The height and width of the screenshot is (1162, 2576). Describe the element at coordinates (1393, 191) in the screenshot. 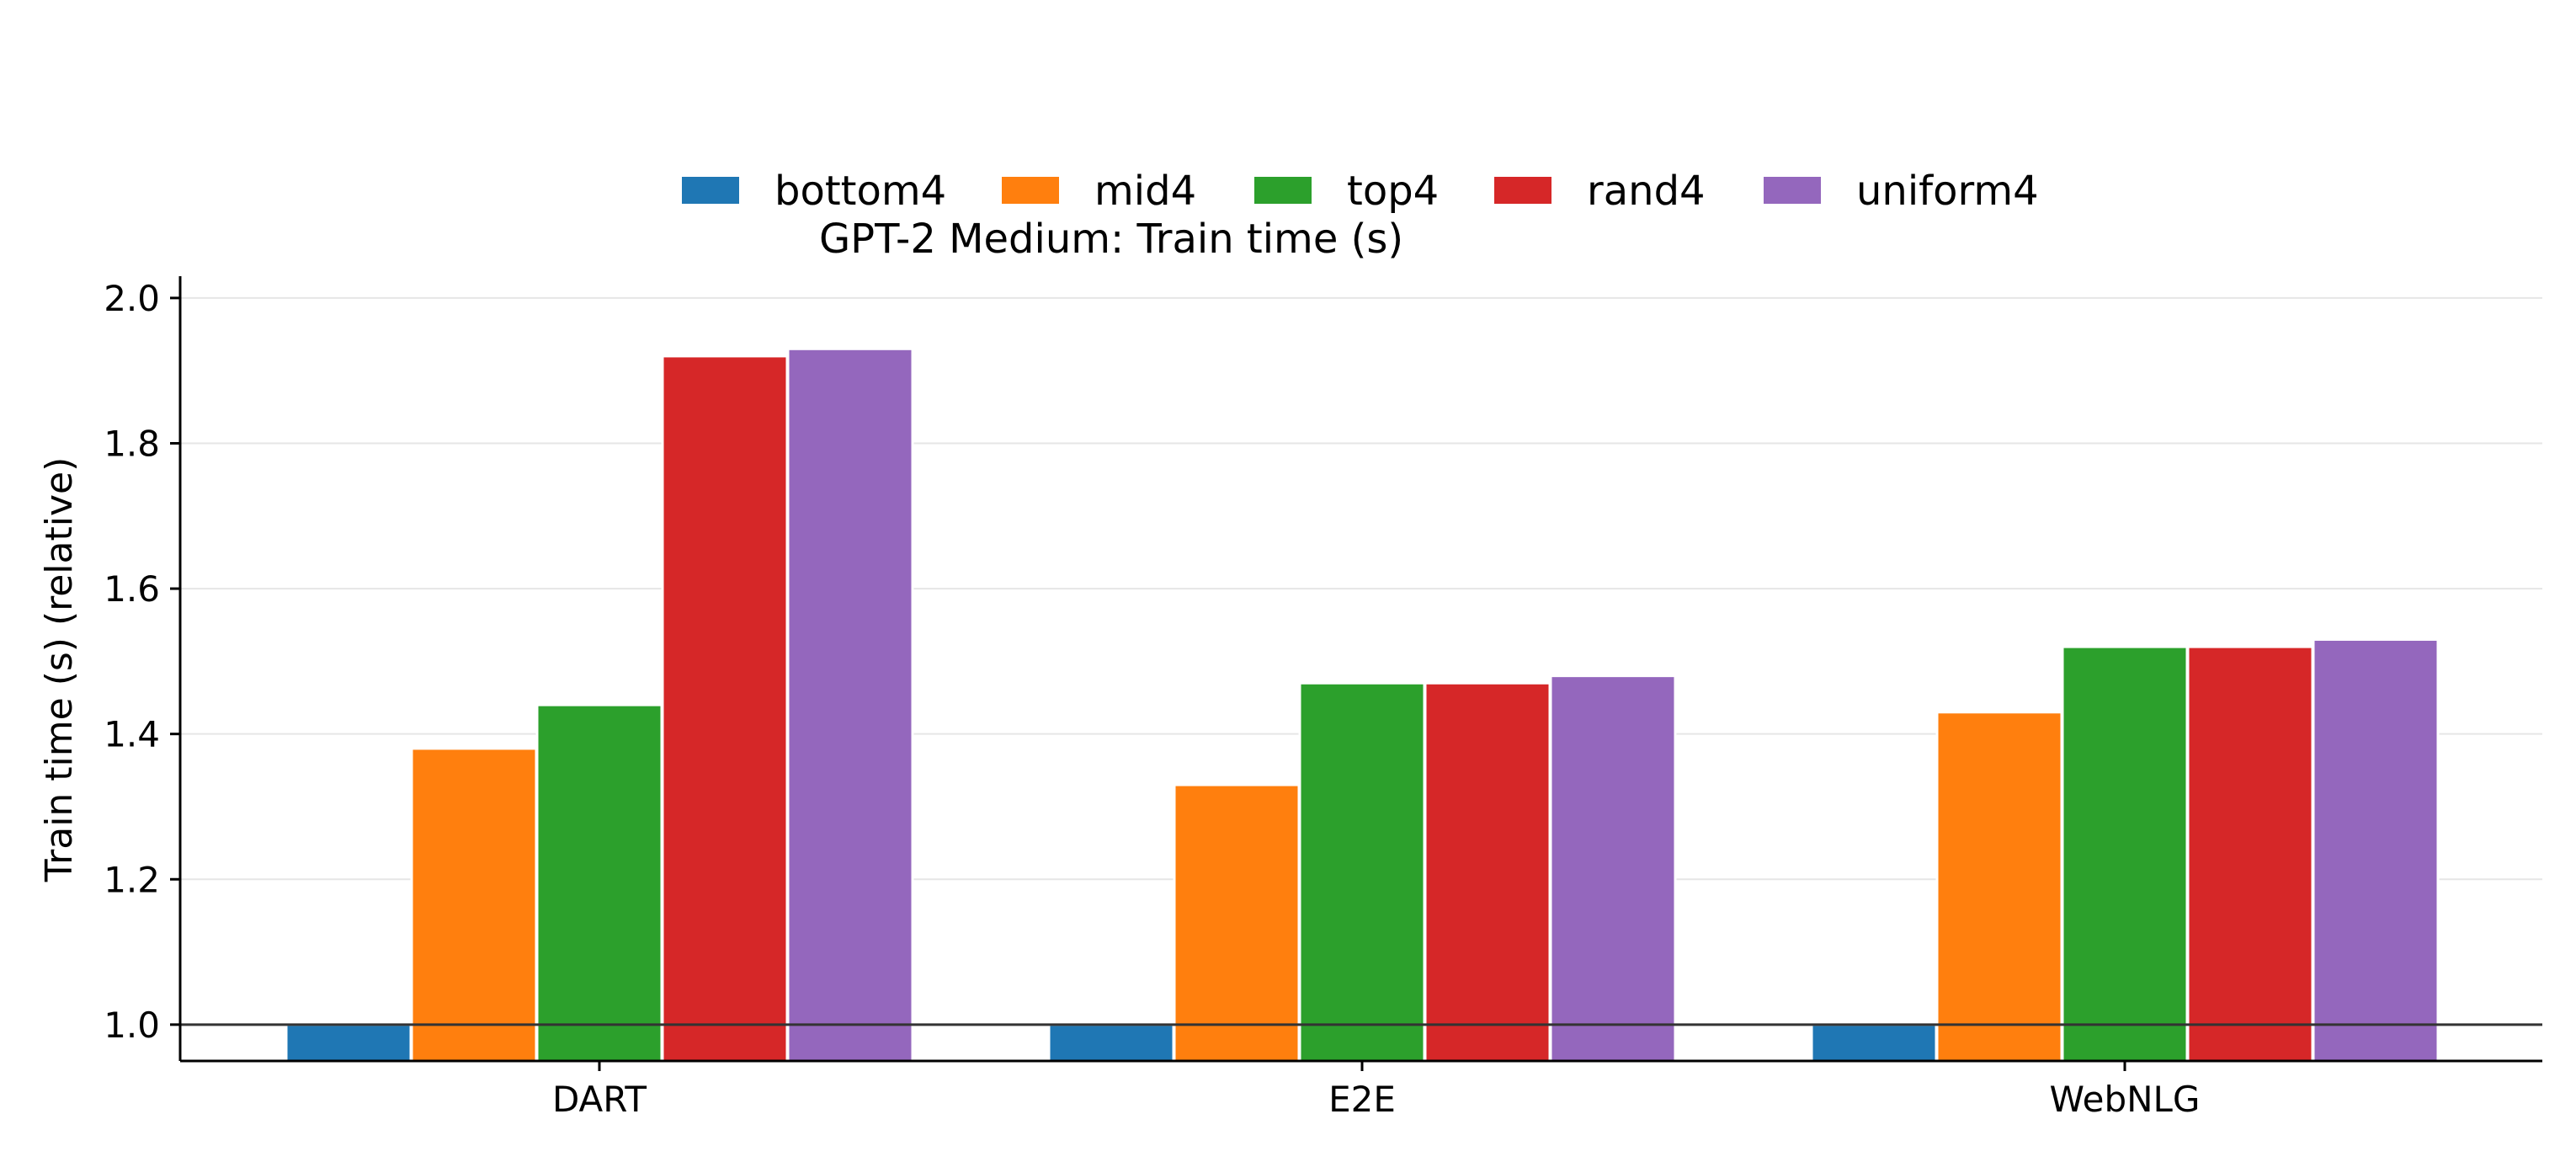

I see `legend-label-top4: top4` at that location.